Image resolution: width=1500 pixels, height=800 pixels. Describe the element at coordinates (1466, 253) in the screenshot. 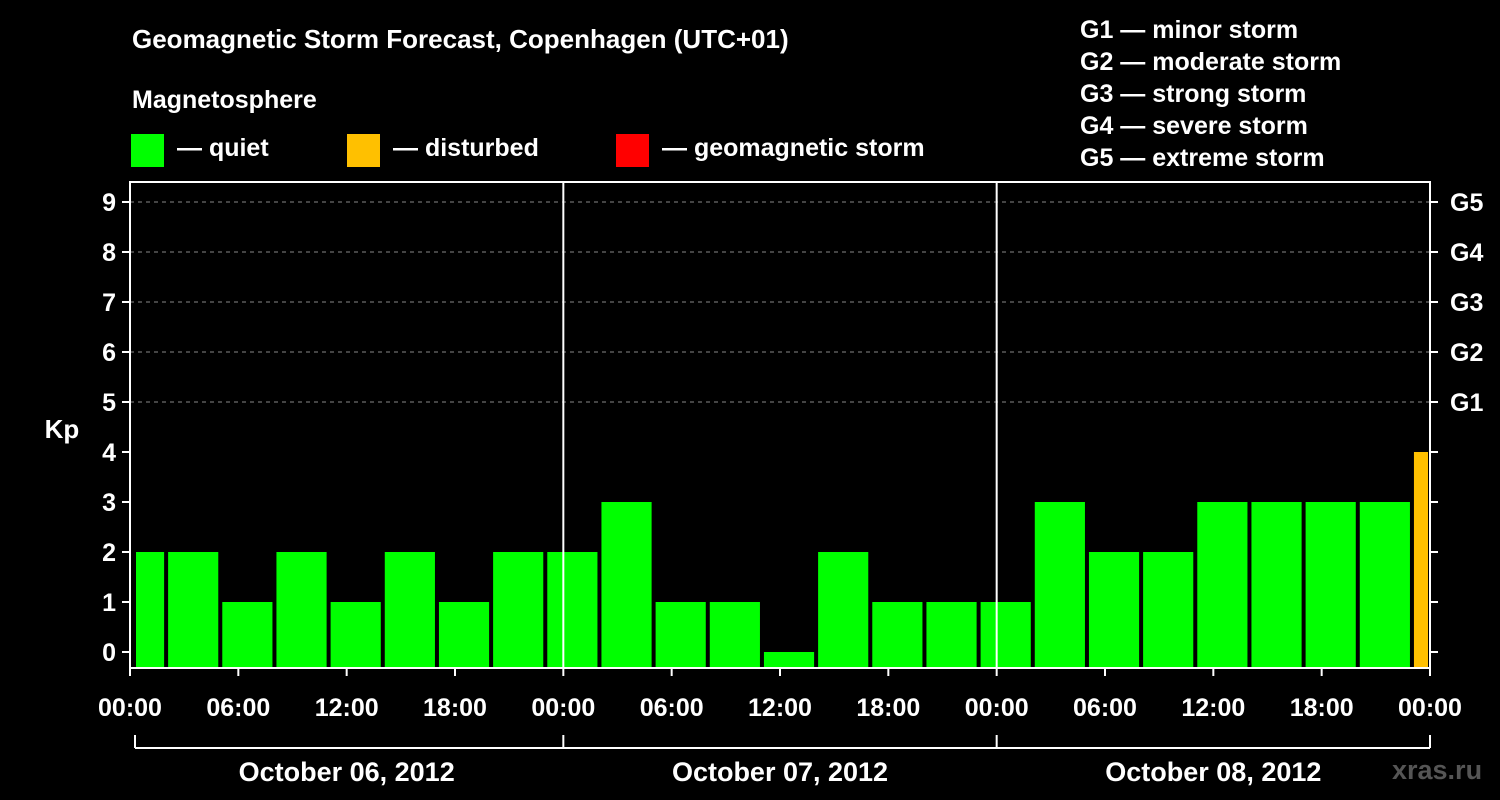

I see `g-tick-label: G4` at that location.